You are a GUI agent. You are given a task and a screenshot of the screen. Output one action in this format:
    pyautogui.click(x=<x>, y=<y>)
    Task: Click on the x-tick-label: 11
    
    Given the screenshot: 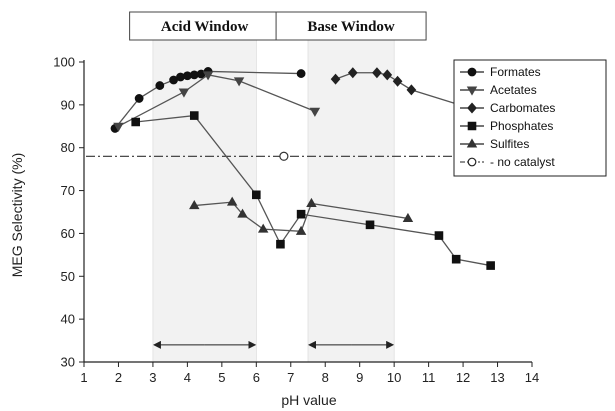 What is the action you would take?
    pyautogui.click(x=429, y=377)
    